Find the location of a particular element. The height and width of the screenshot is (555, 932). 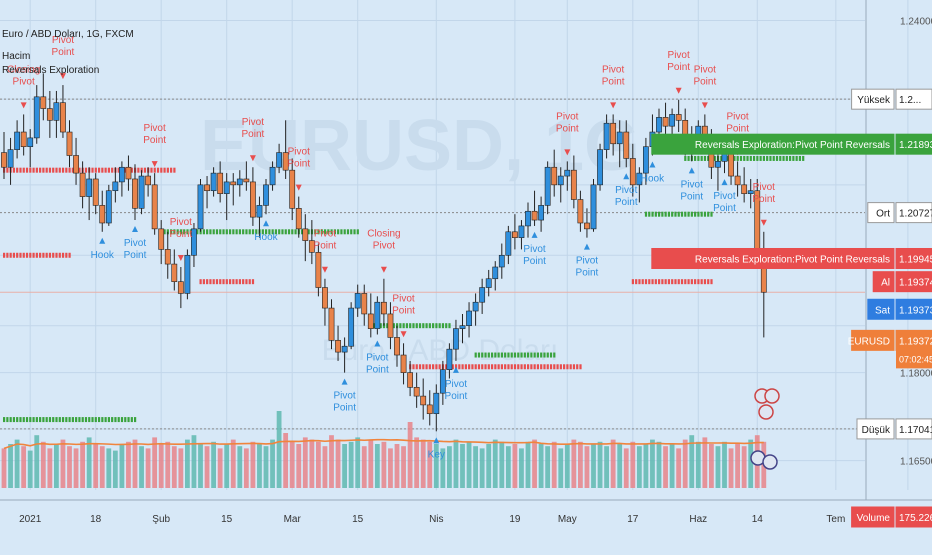

bear-reversal-label: Closing is located at coordinates (23, 69).